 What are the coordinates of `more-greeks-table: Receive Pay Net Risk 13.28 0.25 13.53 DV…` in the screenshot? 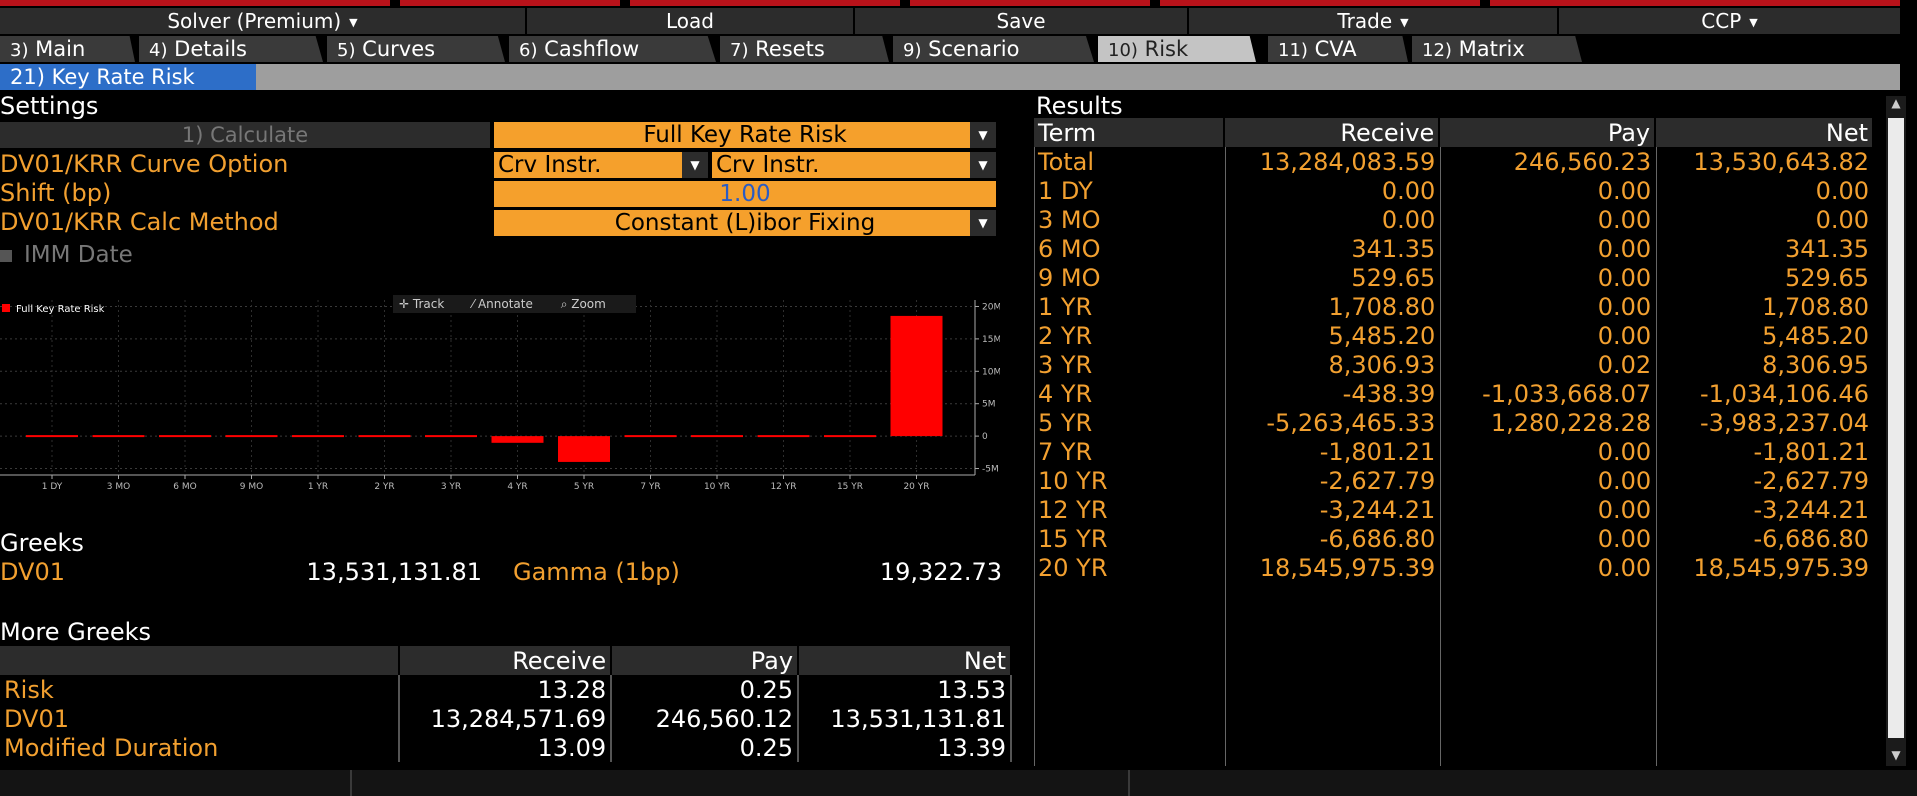 It's located at (506, 704).